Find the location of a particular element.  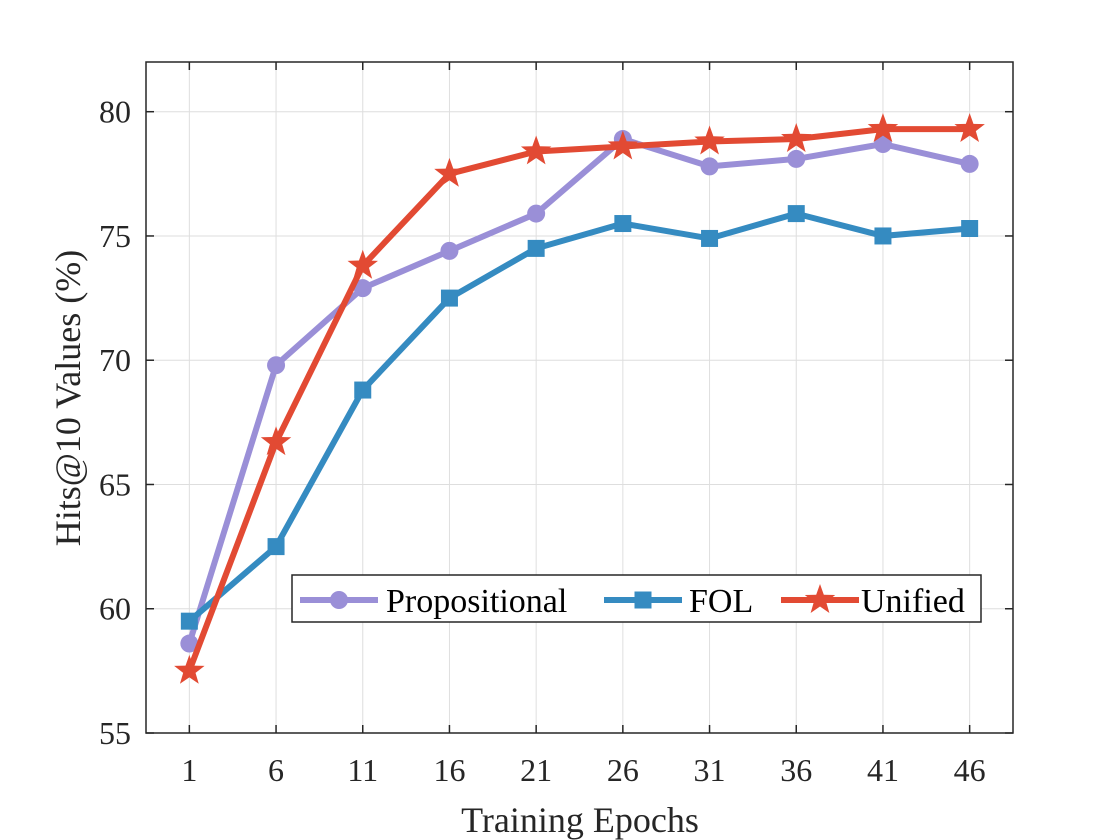

x-tick-label: 41 is located at coordinates (883, 770).